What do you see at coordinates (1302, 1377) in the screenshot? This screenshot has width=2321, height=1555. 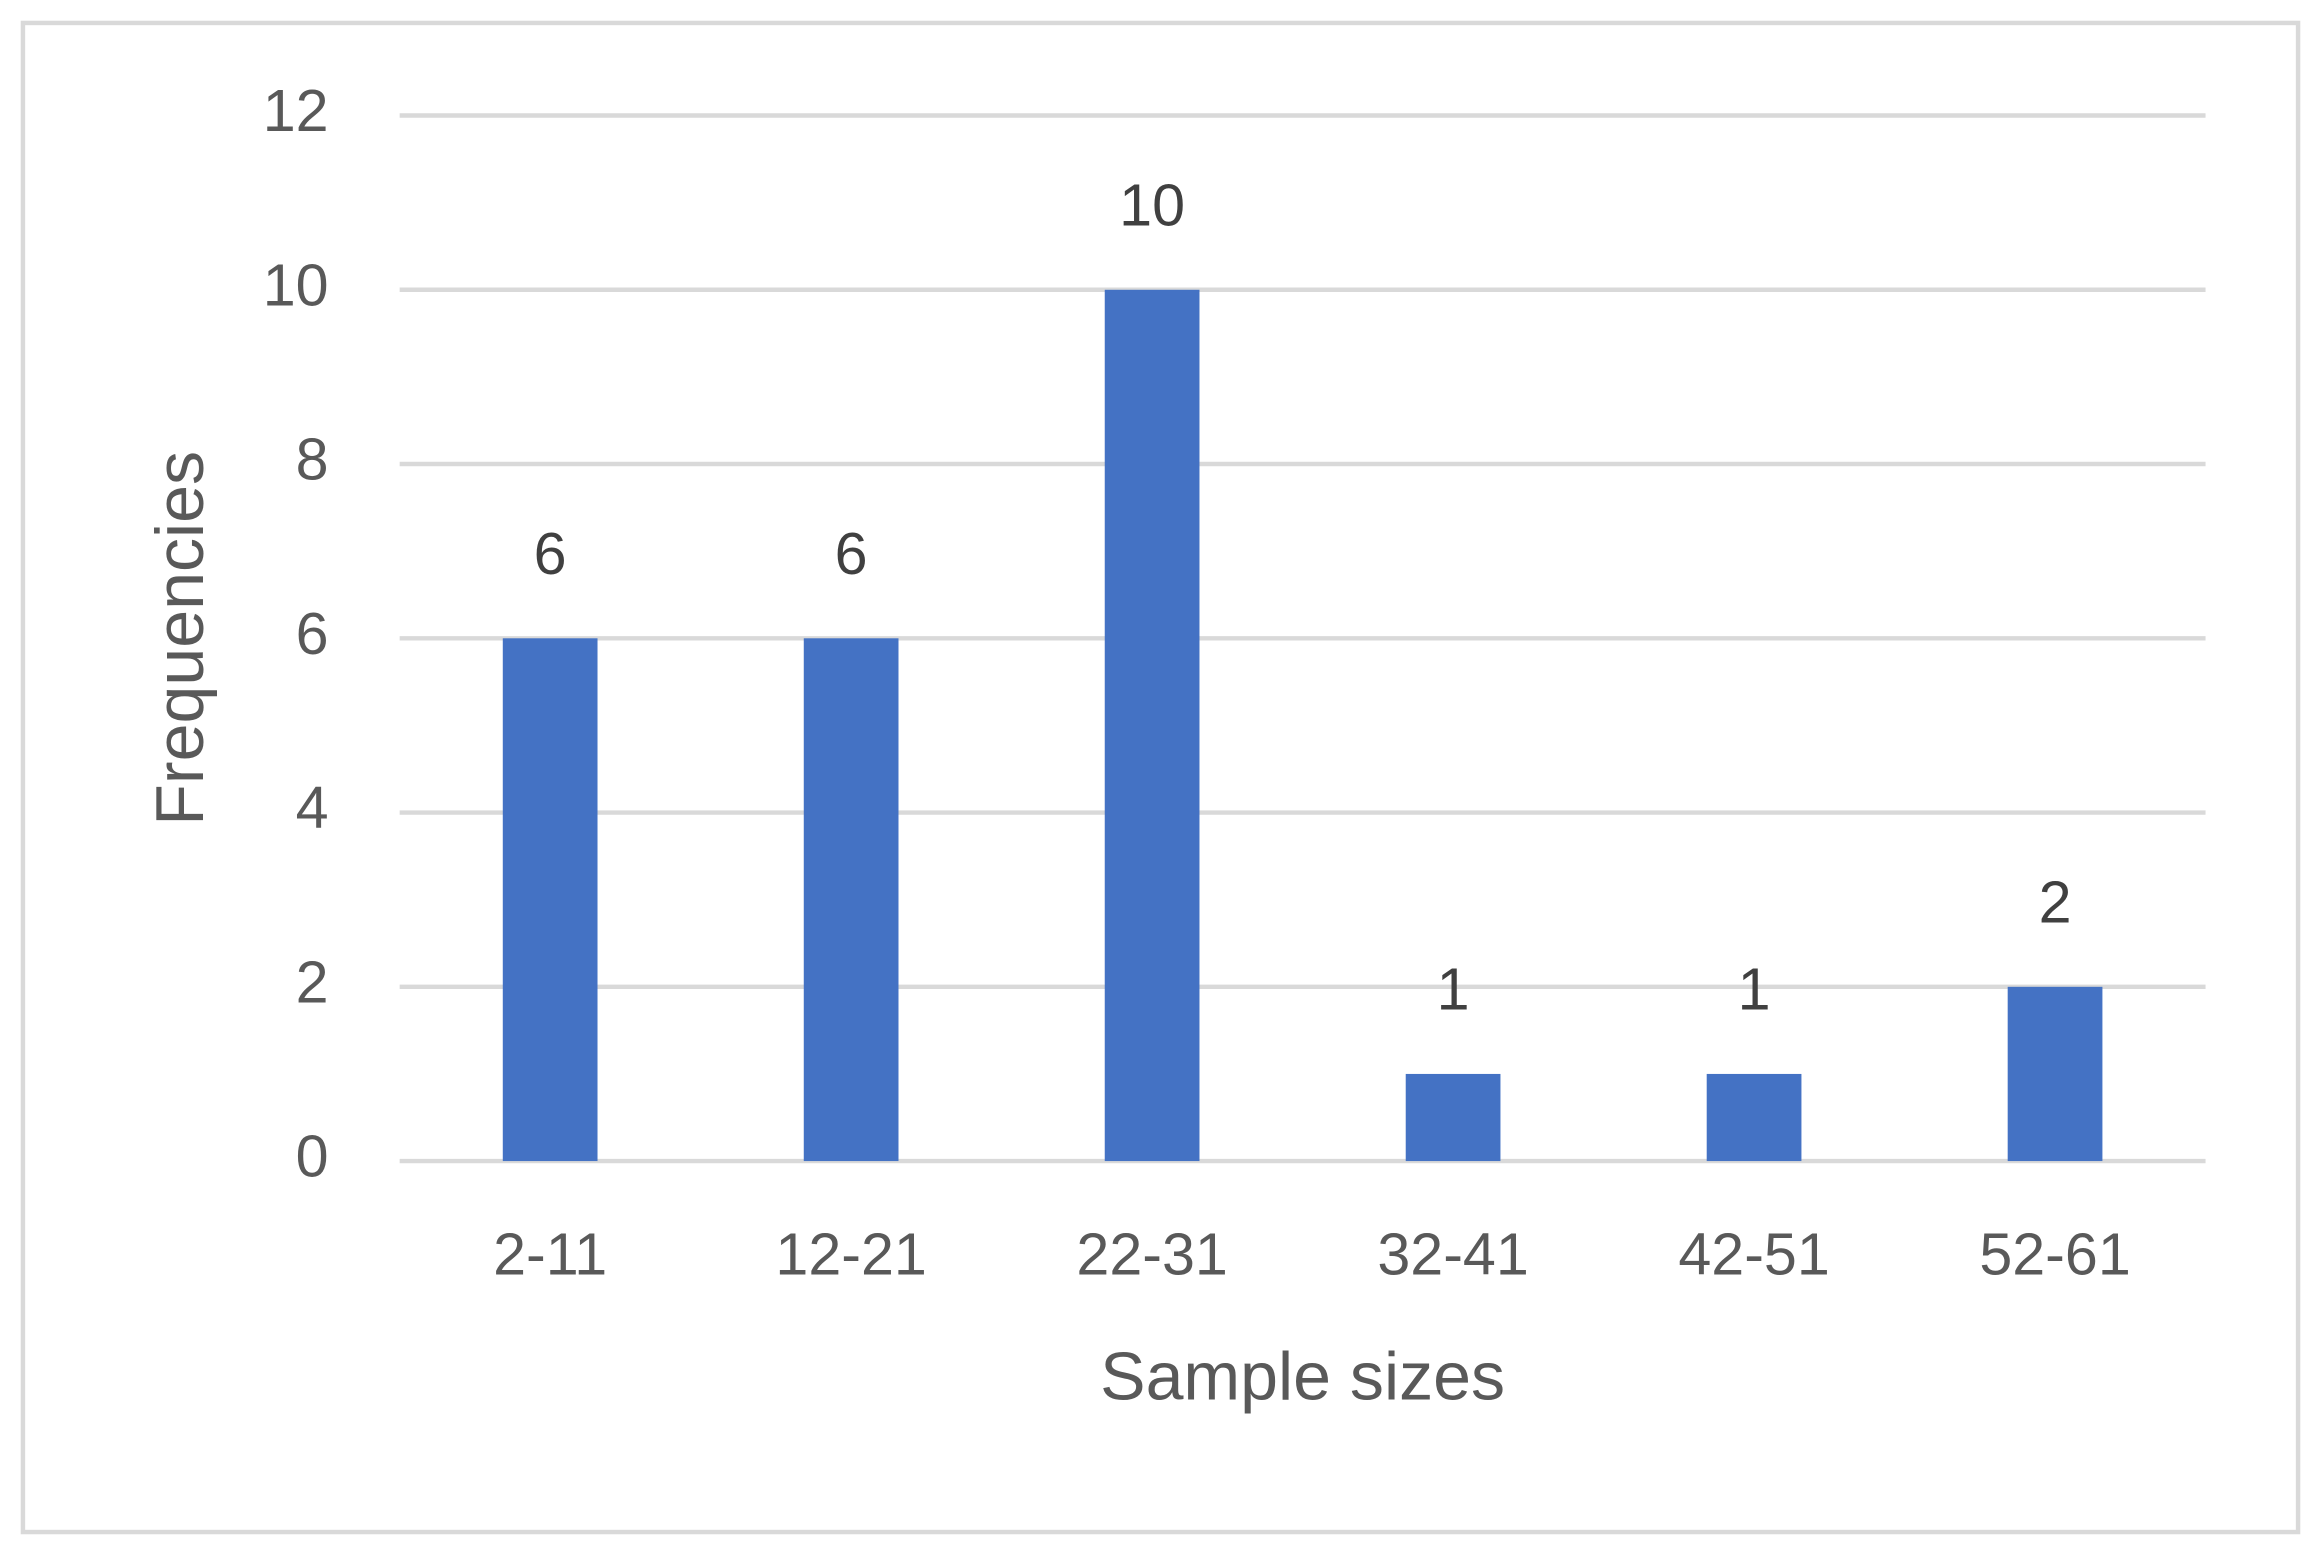 I see `x-axis-title: Sample sizes` at bounding box center [1302, 1377].